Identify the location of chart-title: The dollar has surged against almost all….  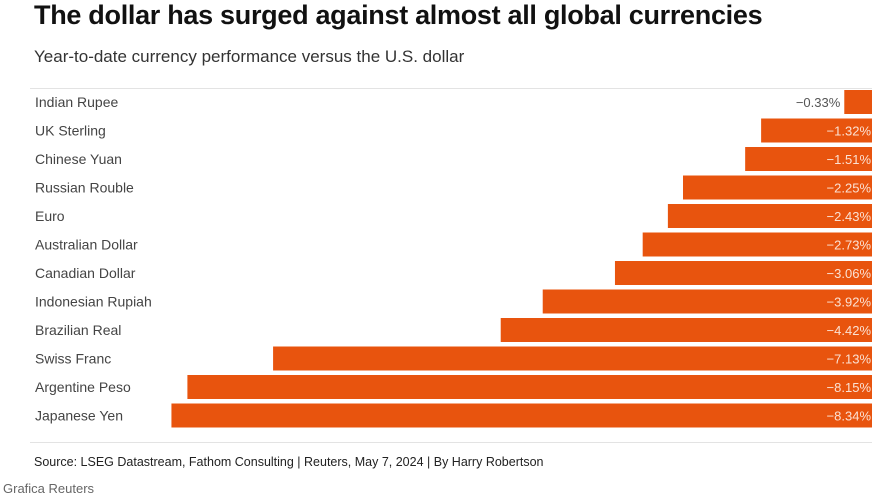
(398, 15).